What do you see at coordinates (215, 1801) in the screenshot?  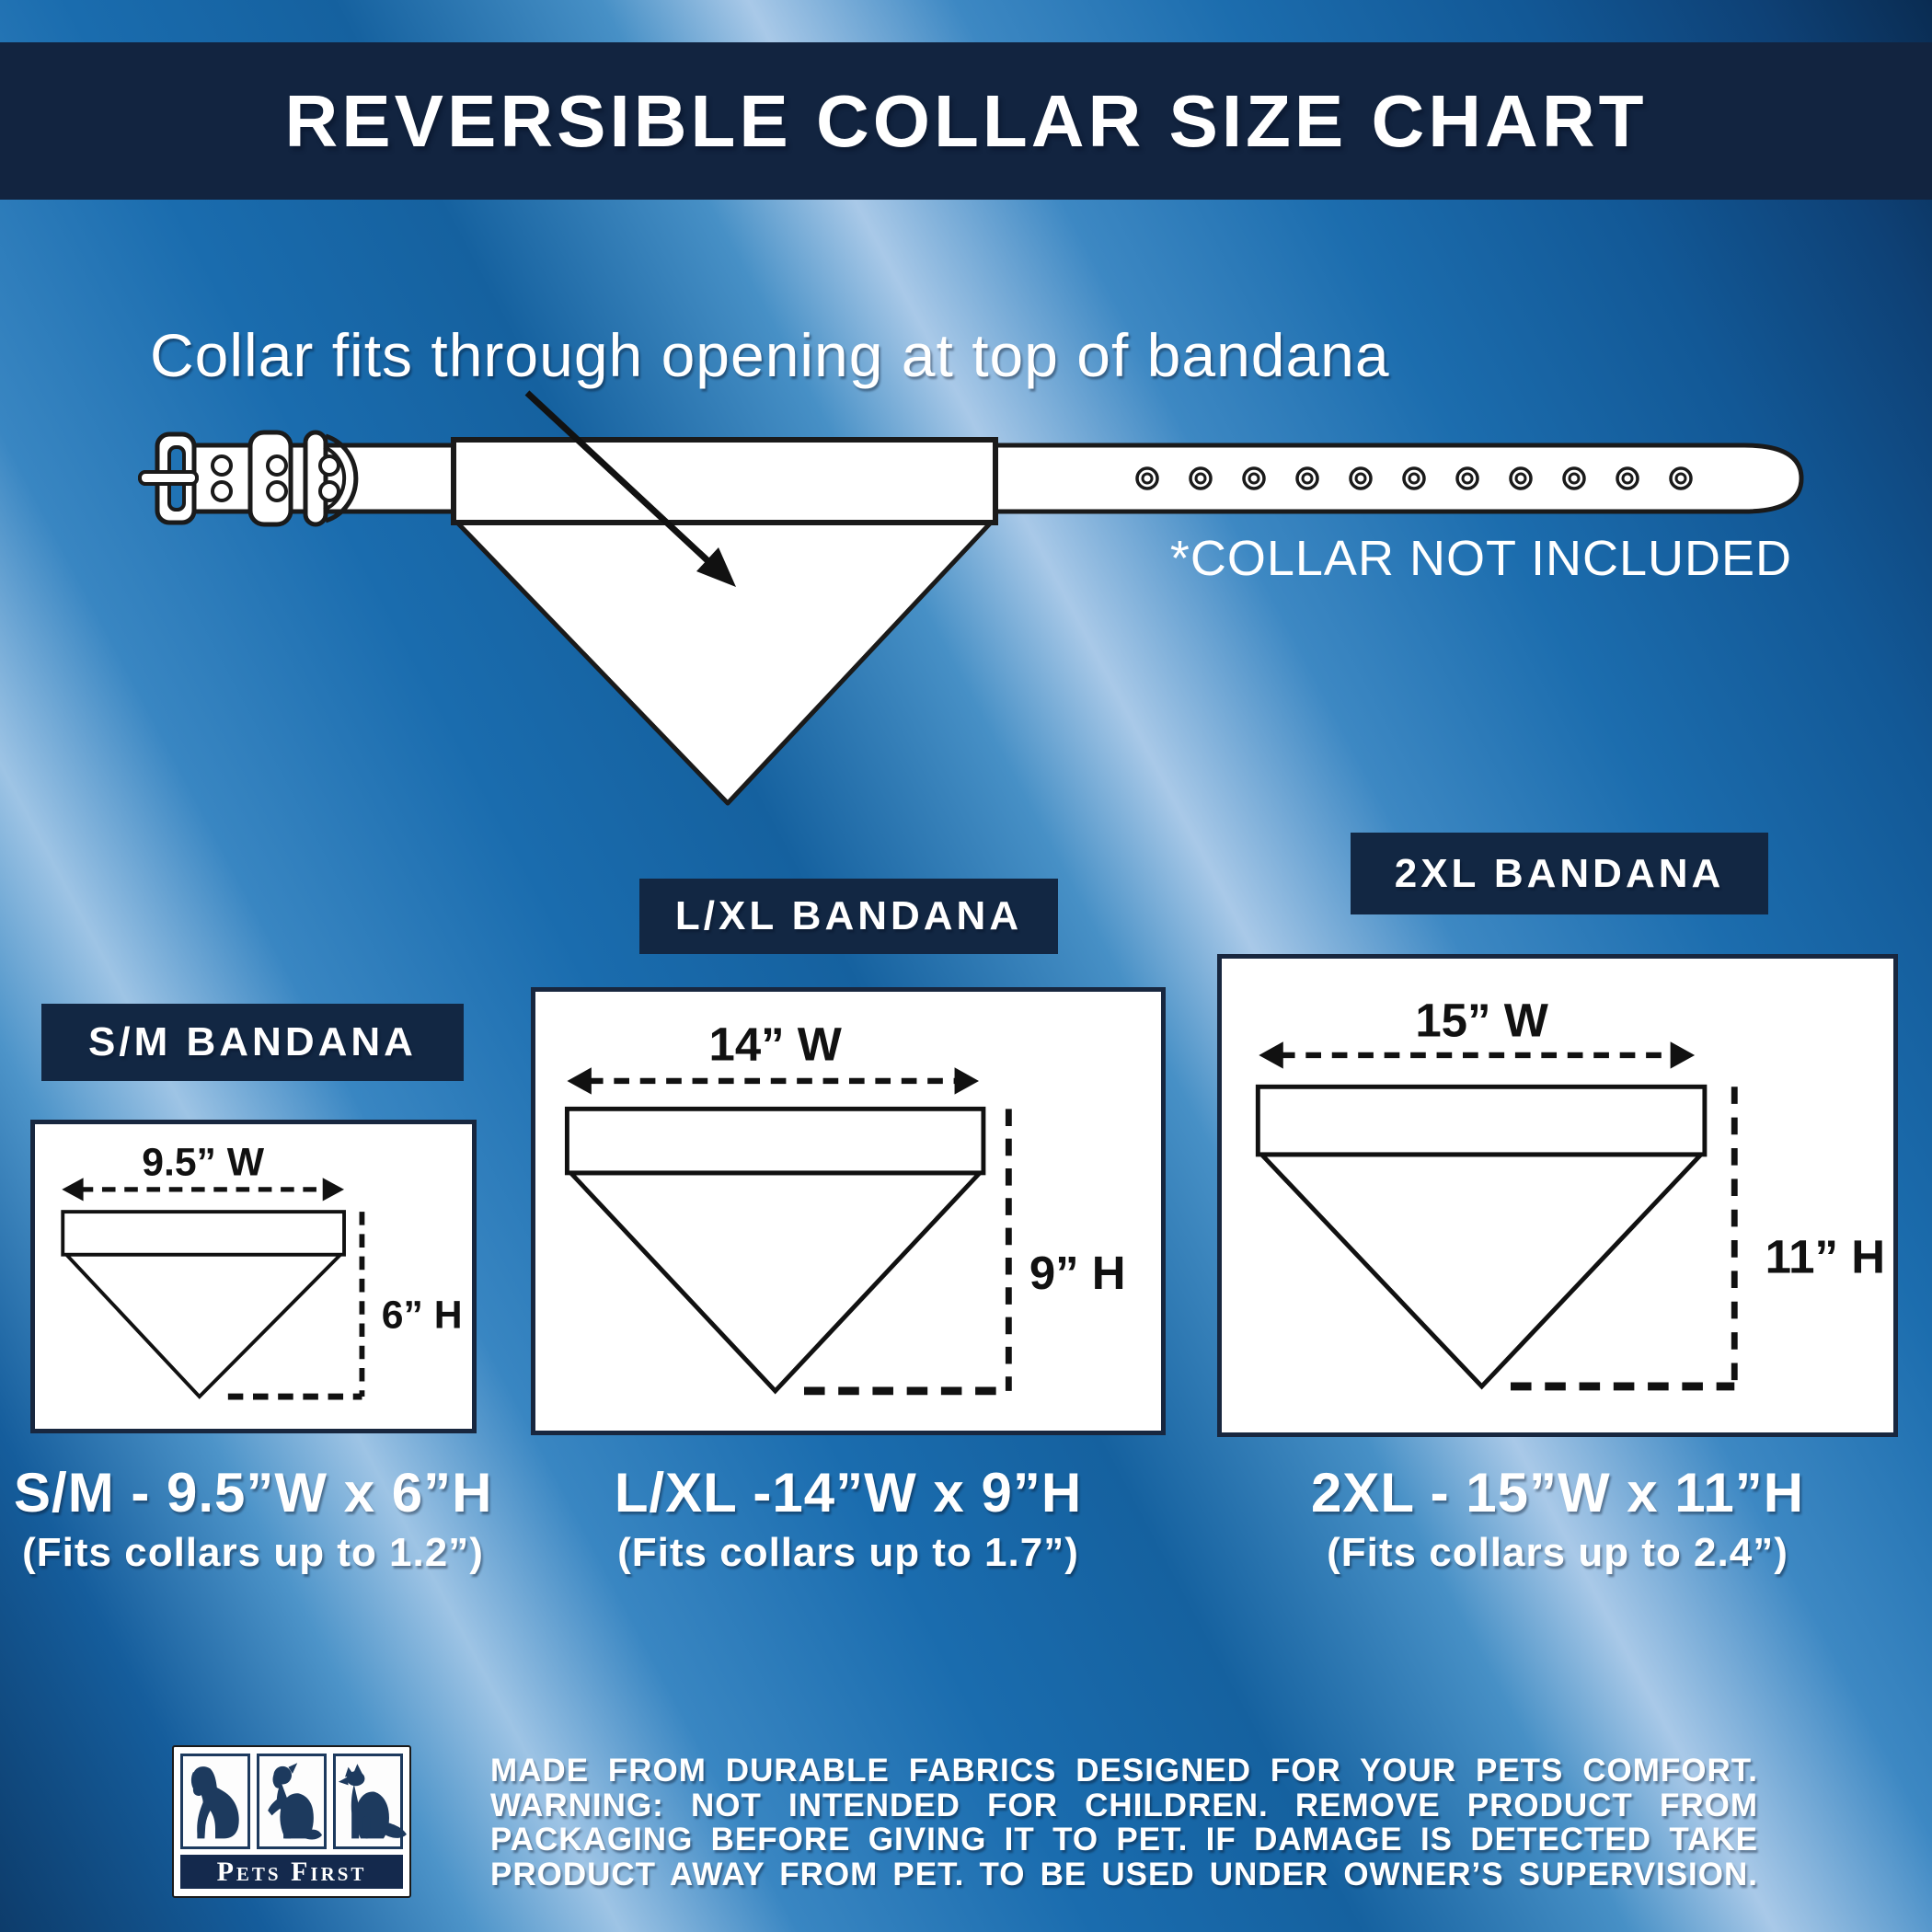 I see `dog-silhouette-icon` at bounding box center [215, 1801].